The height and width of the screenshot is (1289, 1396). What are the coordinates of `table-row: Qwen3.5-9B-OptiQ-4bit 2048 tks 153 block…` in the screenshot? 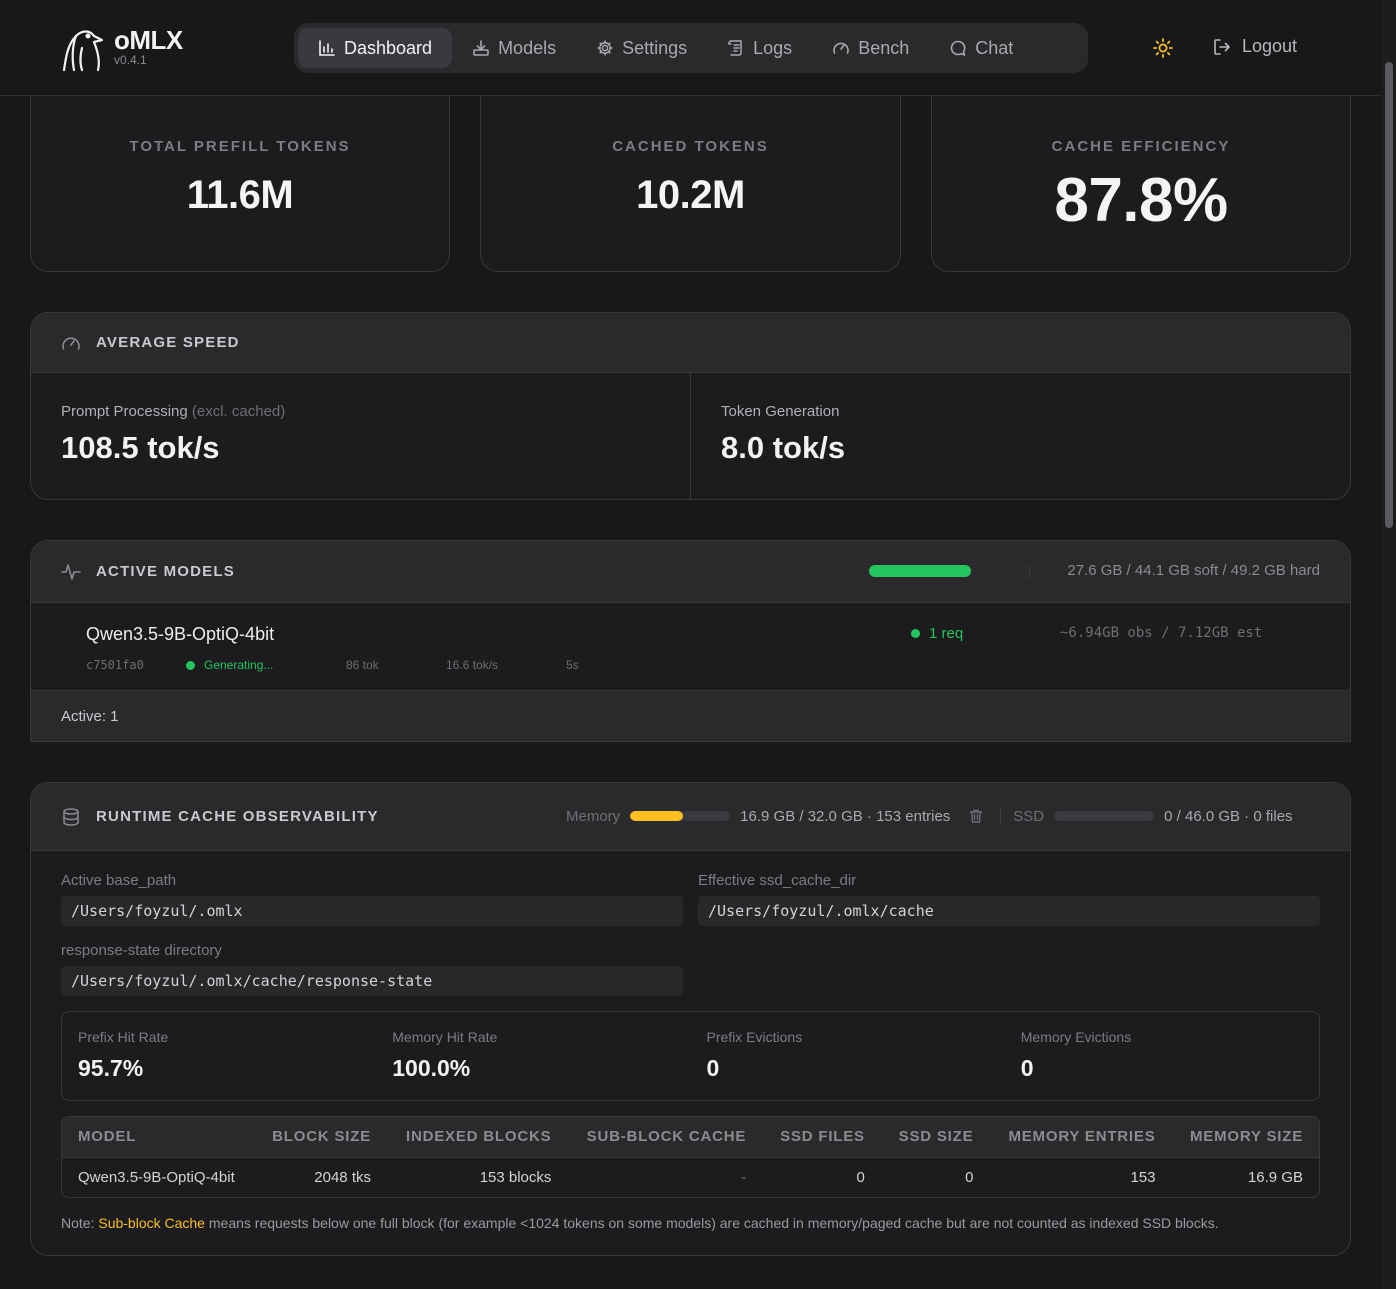 It's located at (690, 1177).